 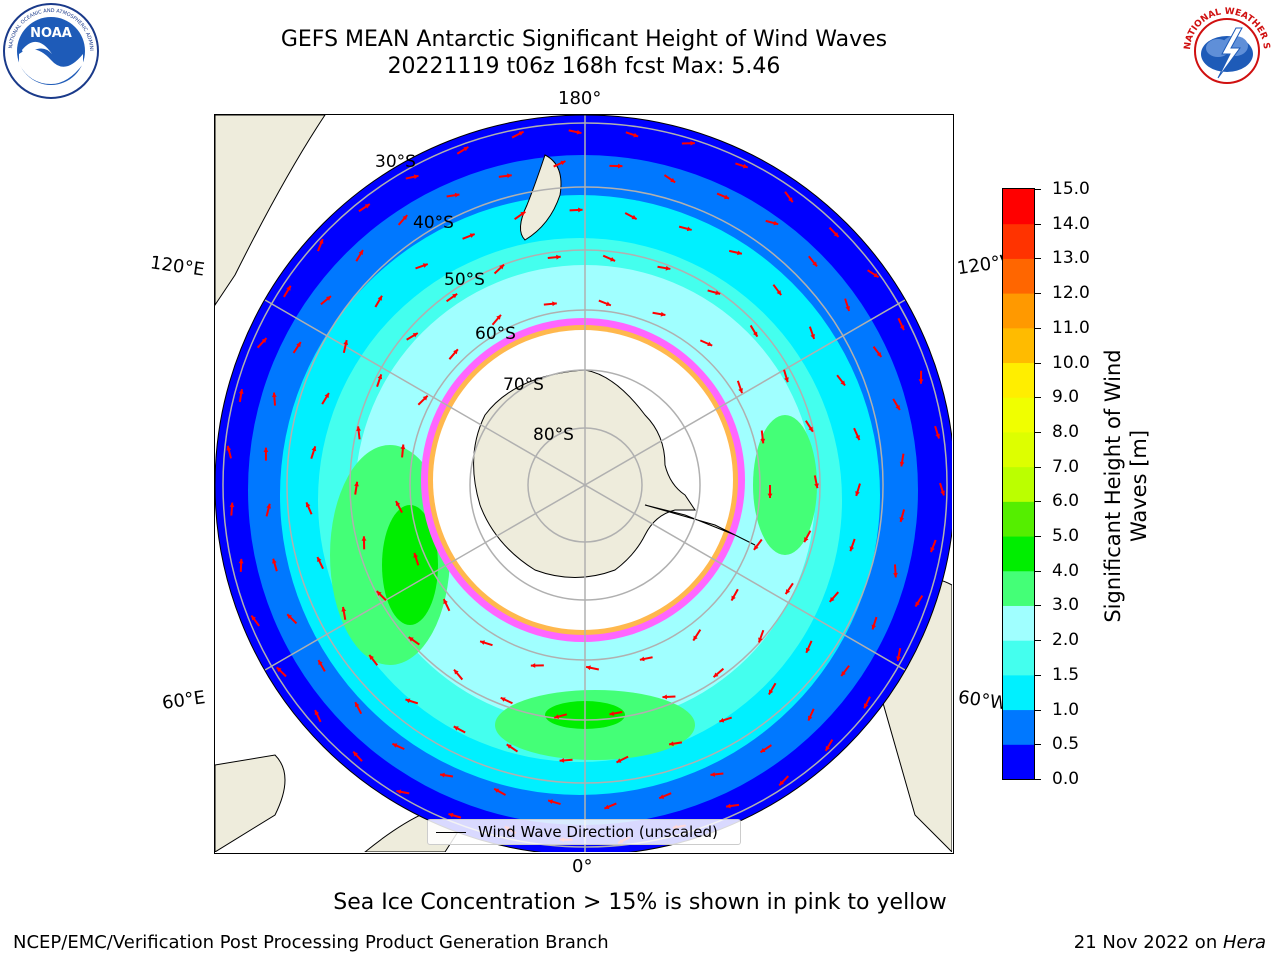 What do you see at coordinates (1071, 189) in the screenshot?
I see `colorbar-tick-label: 15.0` at bounding box center [1071, 189].